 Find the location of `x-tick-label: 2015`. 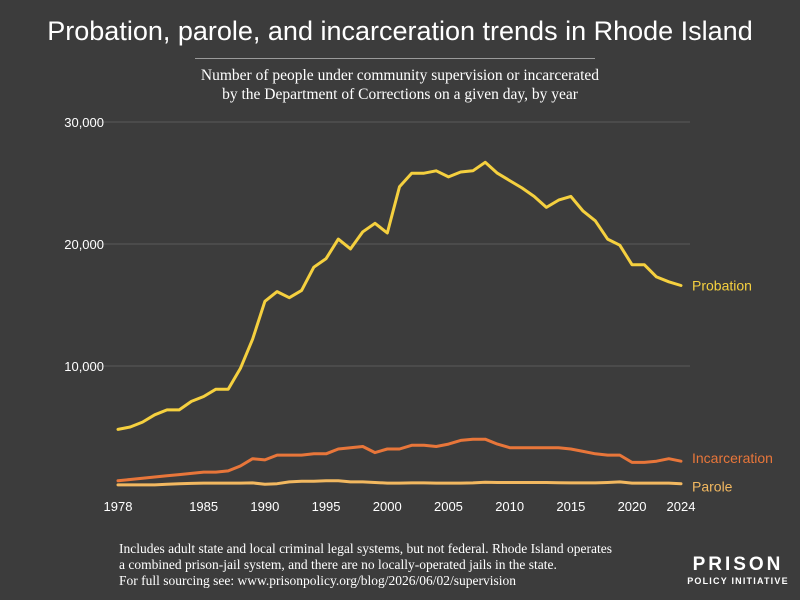

x-tick-label: 2015 is located at coordinates (570, 506).